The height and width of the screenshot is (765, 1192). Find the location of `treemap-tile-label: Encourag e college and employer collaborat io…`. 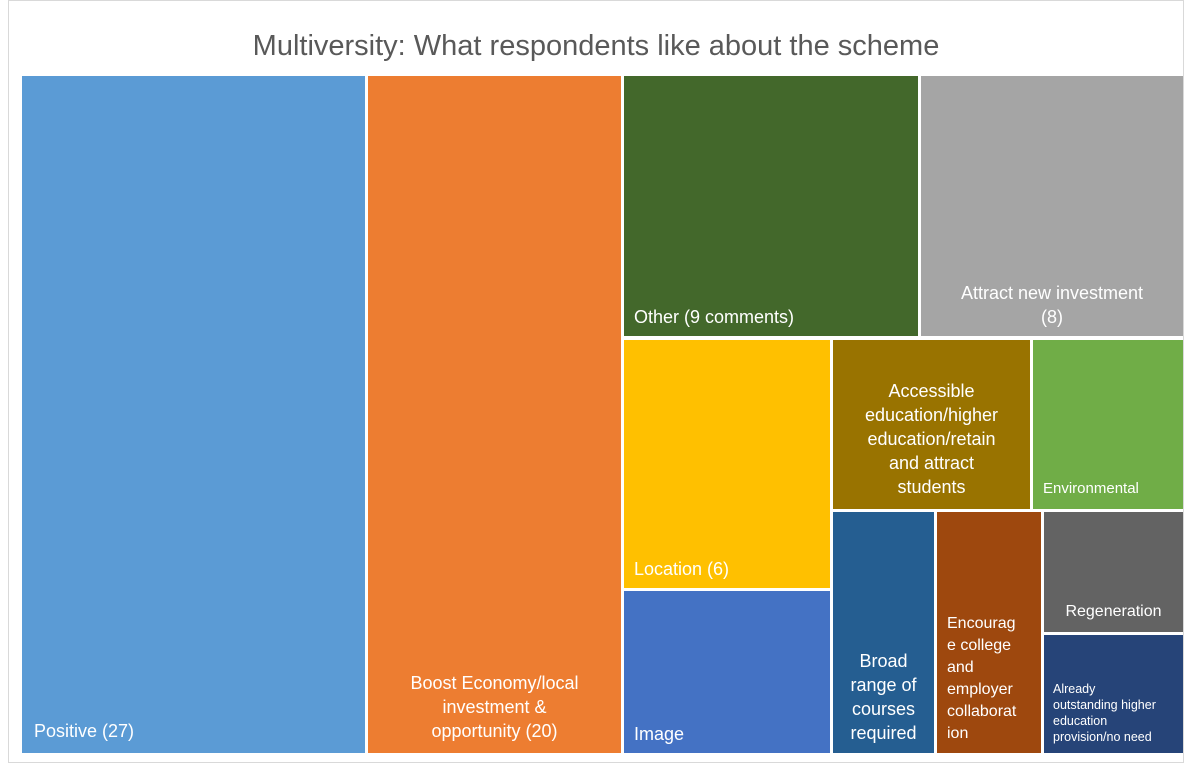

treemap-tile-label: Encourag e college and employer collaborat io… is located at coordinates (982, 678).